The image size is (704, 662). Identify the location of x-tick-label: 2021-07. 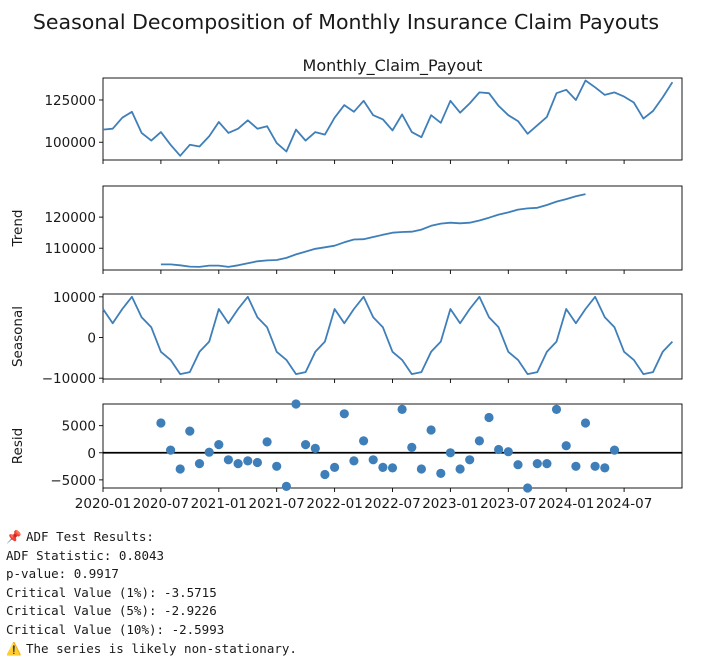
(276, 504).